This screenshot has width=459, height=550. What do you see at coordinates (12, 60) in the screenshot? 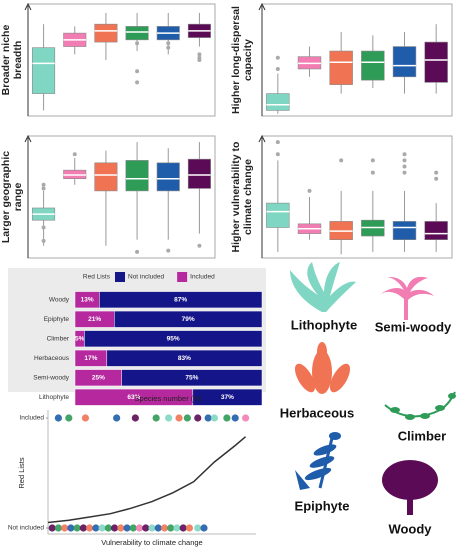
I see `y-axis-label: Broader niche breadth` at bounding box center [12, 60].